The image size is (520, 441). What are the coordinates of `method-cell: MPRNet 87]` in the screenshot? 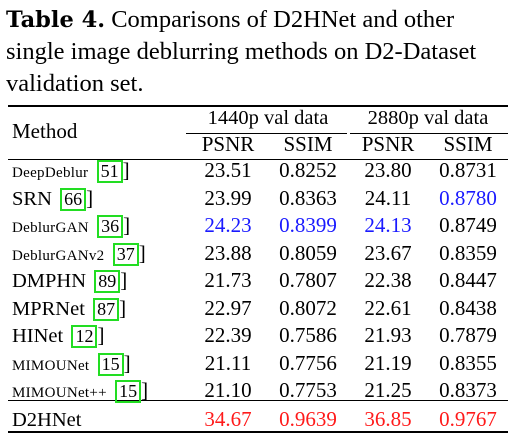 It's located at (98, 309).